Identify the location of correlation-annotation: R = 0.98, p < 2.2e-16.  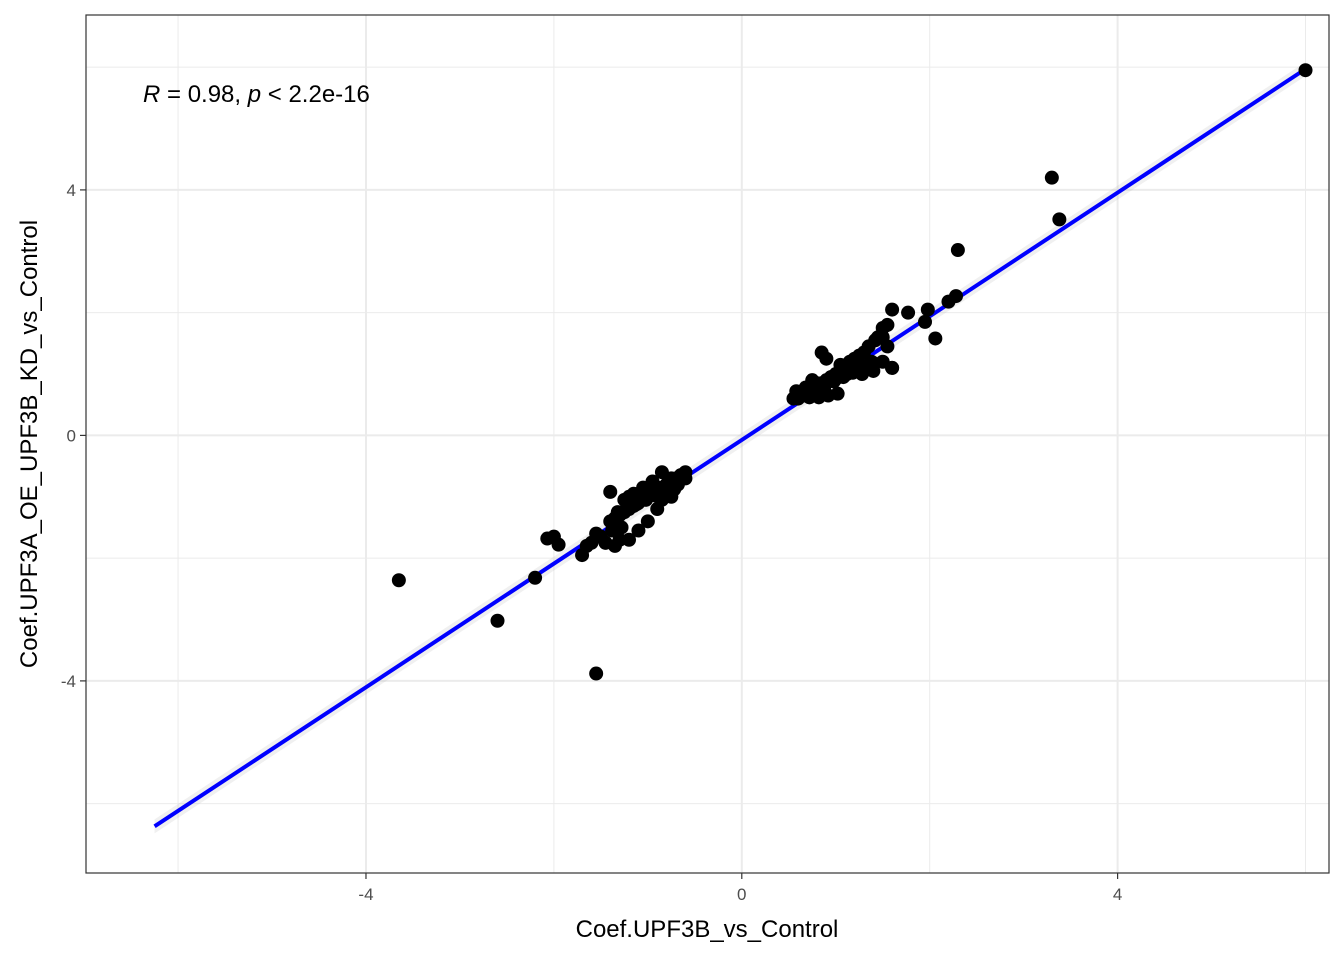
(256, 94).